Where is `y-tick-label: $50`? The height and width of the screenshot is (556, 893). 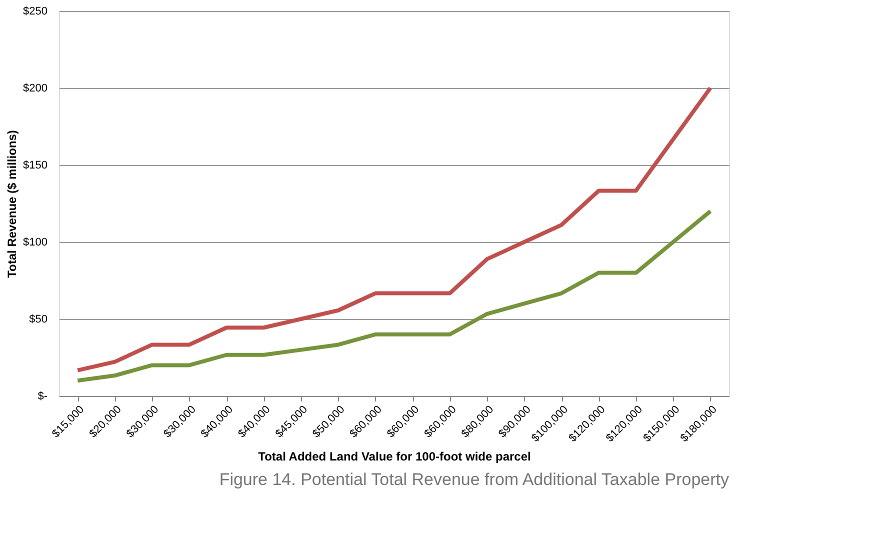 y-tick-label: $50 is located at coordinates (38, 320).